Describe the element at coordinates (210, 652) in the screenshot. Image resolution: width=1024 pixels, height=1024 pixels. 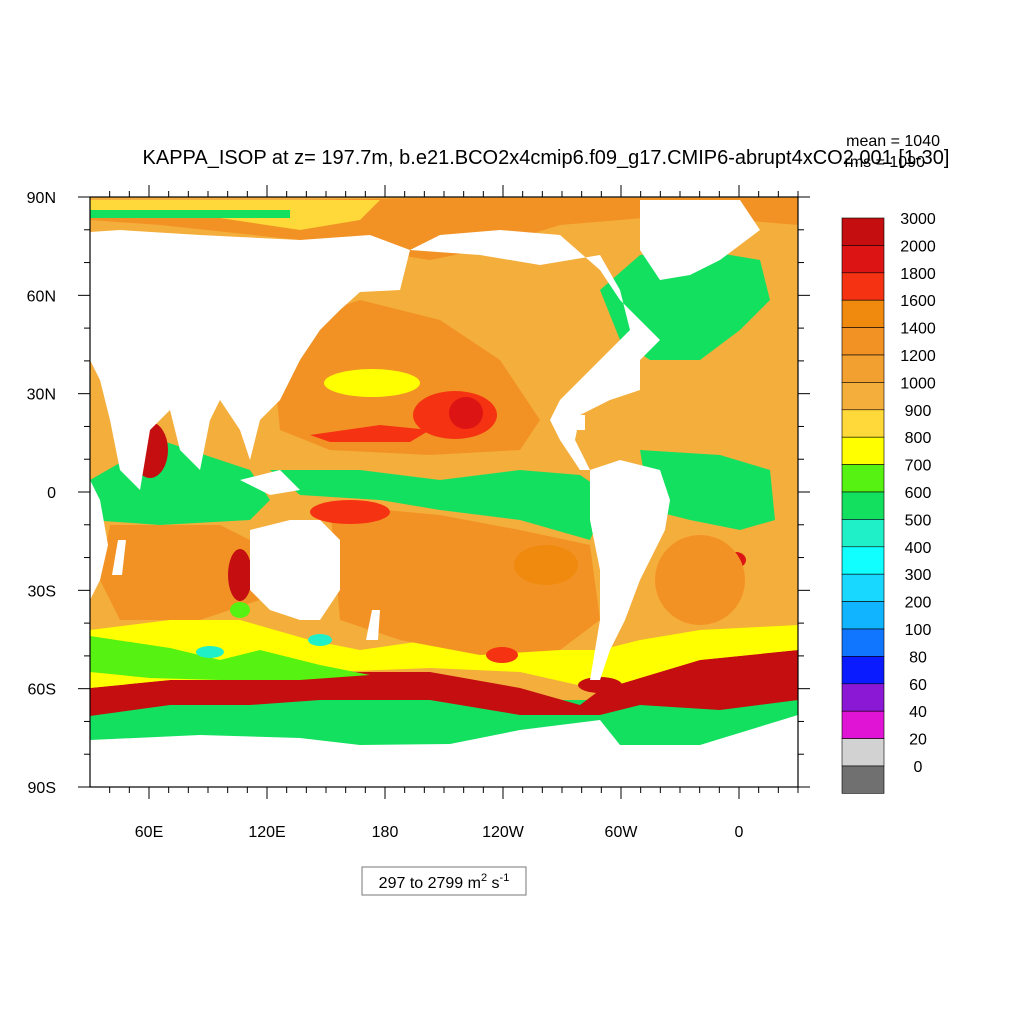
I see `south-indian-cyan` at that location.